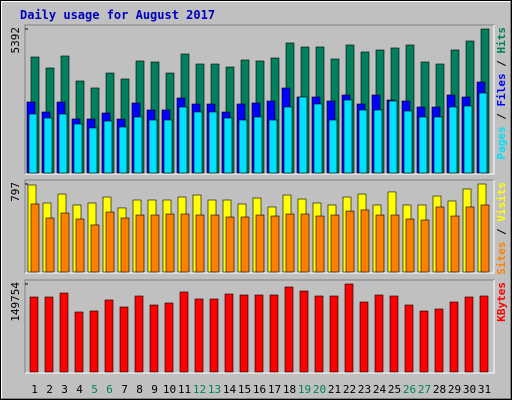 Image resolution: width=512 pixels, height=400 pixels. I want to click on x-tick-label: 28, so click(439, 389).